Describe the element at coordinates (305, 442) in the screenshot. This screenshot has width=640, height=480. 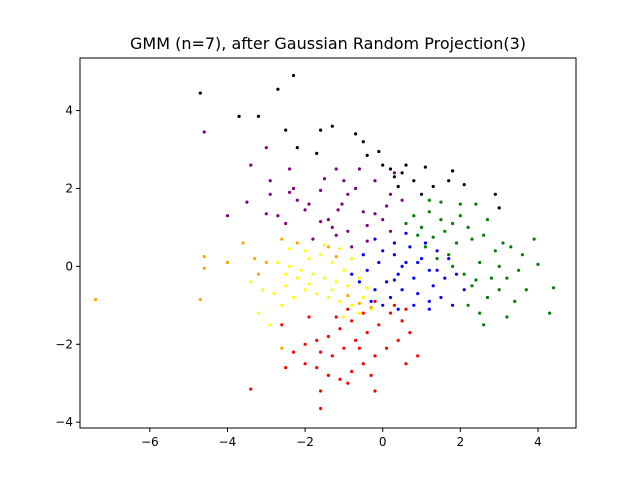
I see `x-tick-label: −2` at that location.